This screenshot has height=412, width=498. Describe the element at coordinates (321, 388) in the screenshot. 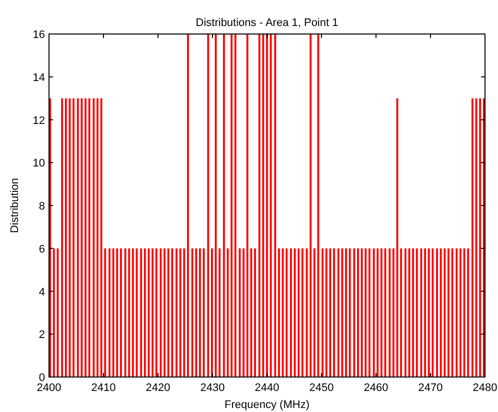

I see `x-tick-label: 2450` at that location.